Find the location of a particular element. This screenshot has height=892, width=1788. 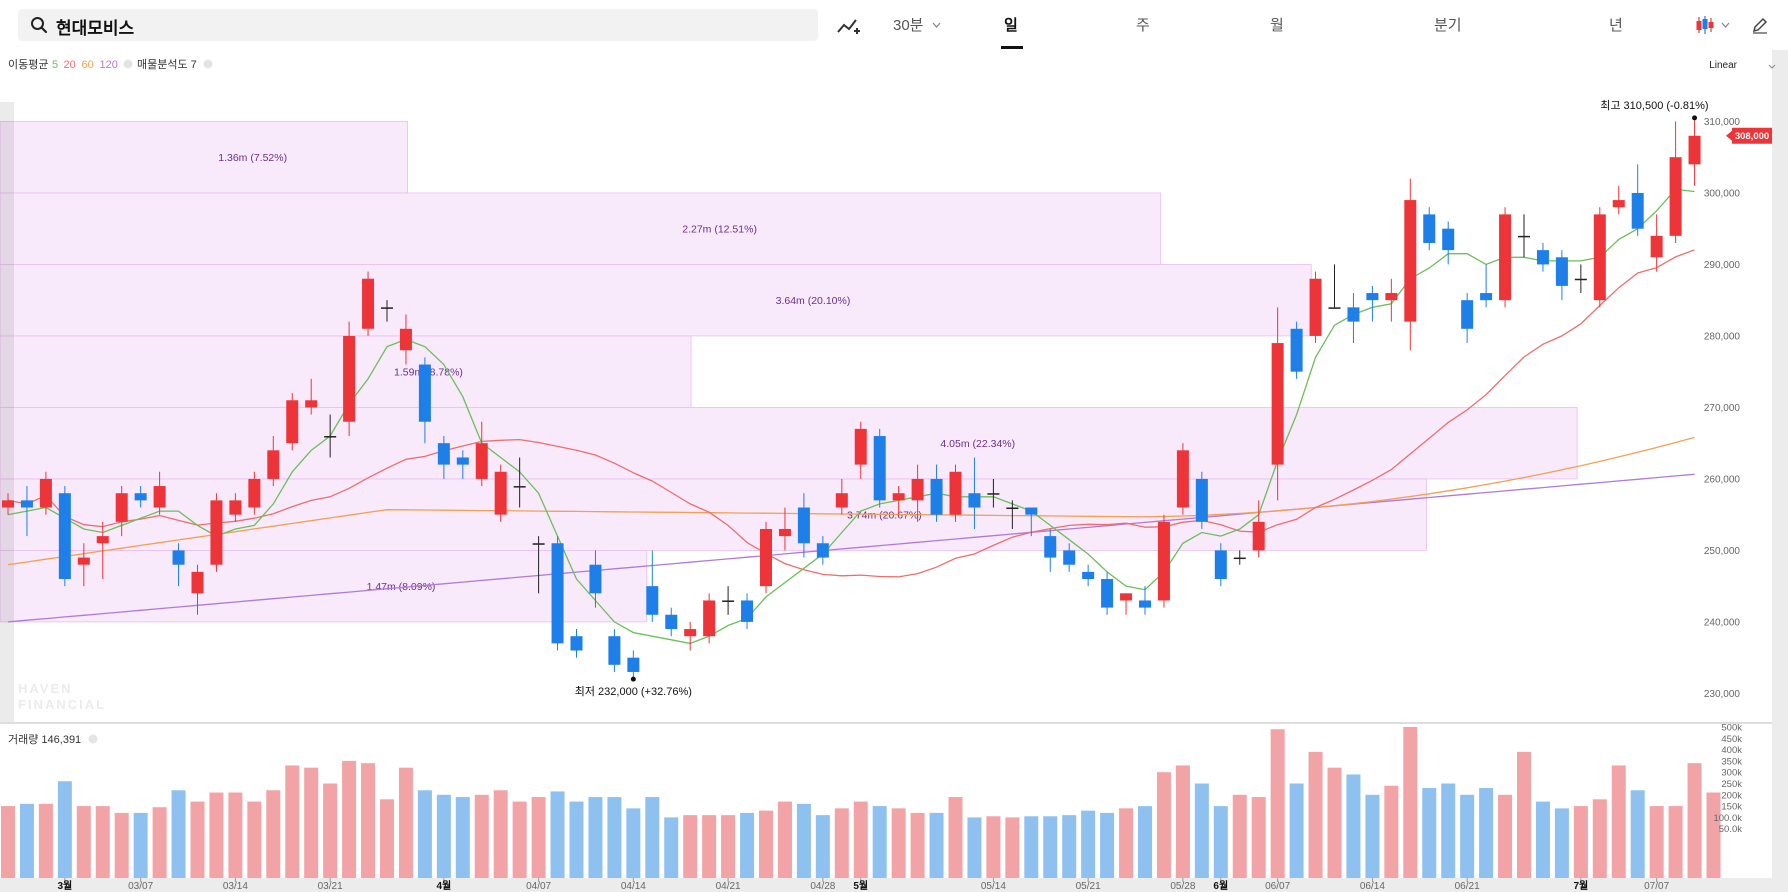

volume-axis-tick: 150k is located at coordinates (1731, 807).